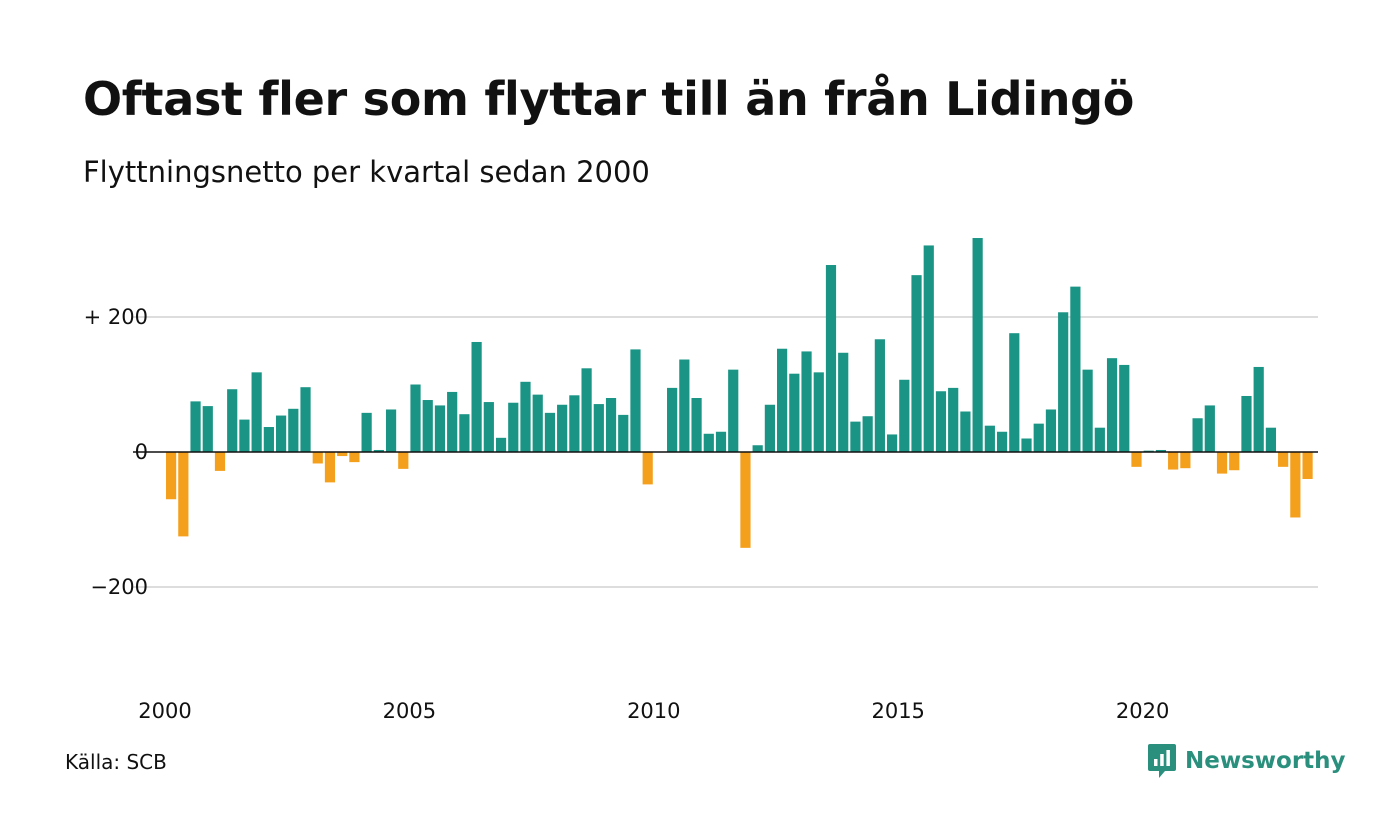  Describe the element at coordinates (409, 711) in the screenshot. I see `x-tick-label: 2005` at that location.